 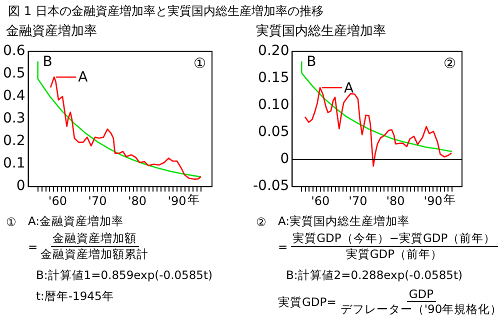 What do you see at coordinates (344, 221) in the screenshot?
I see `text: A:実質国内総生産増加率` at bounding box center [344, 221].